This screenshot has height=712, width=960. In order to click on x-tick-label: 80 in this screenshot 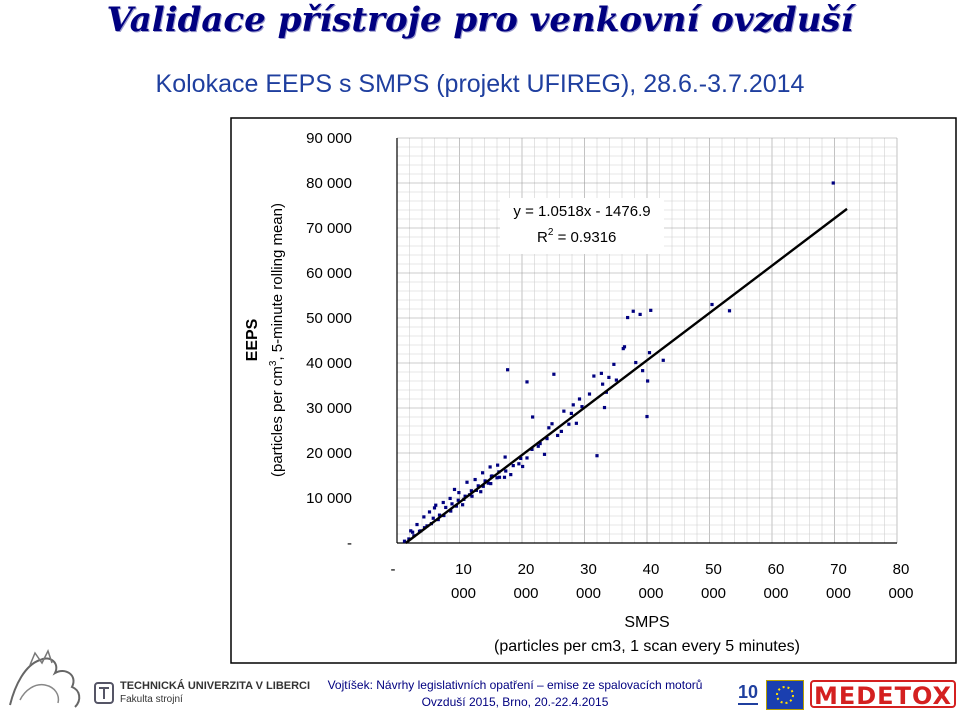, I will do `click(901, 569)`.